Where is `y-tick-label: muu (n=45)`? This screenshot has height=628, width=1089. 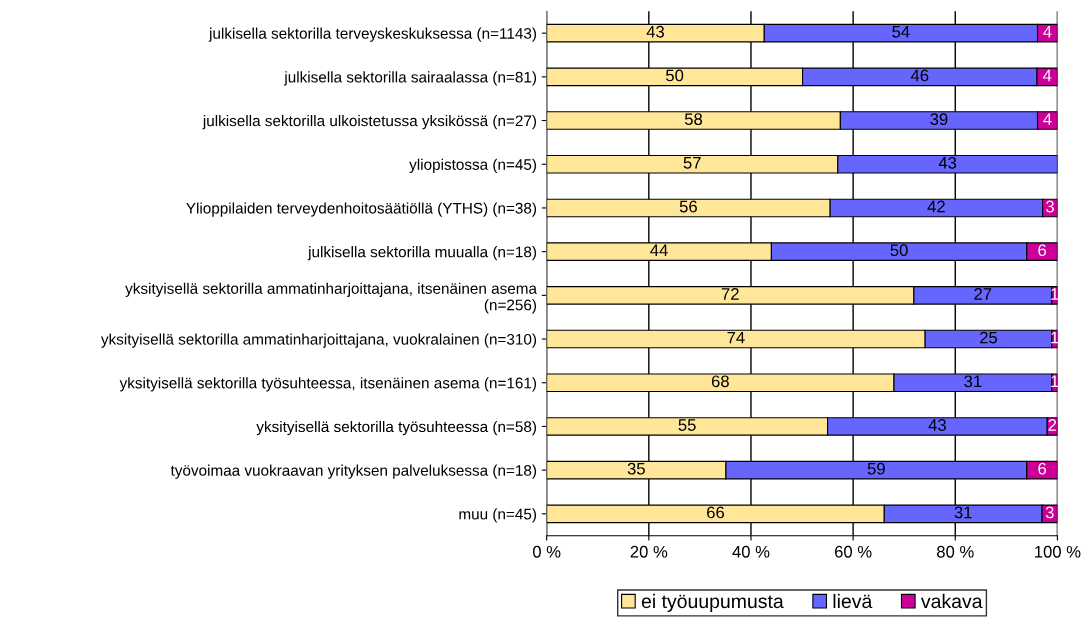
y-tick-label: muu (n=45) is located at coordinates (498, 515).